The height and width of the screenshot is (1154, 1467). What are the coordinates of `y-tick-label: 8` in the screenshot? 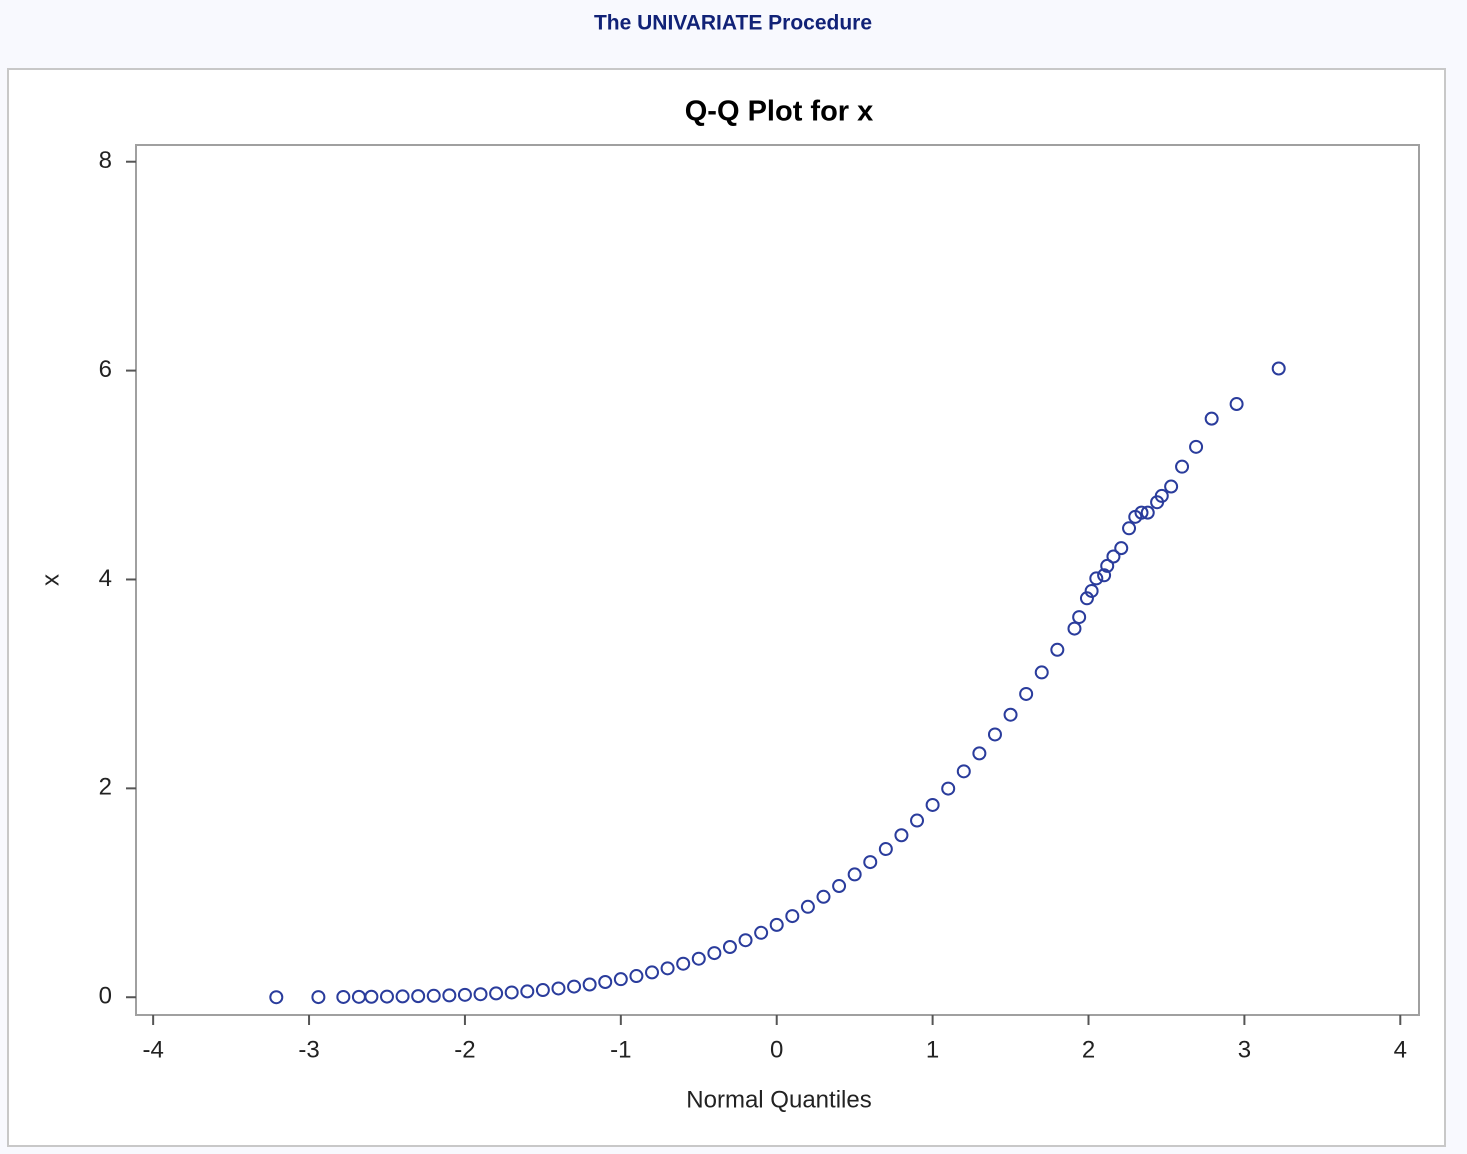 It's located at (105, 160).